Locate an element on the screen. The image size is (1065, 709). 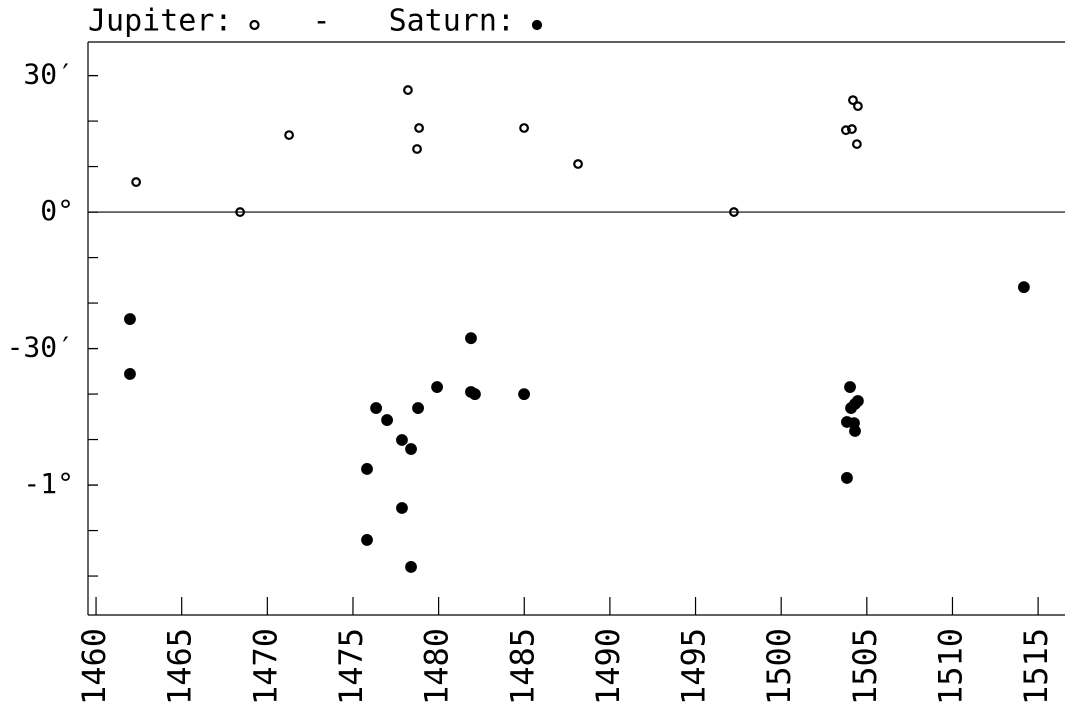
x-tick-label: 1480 is located at coordinates (437, 666).